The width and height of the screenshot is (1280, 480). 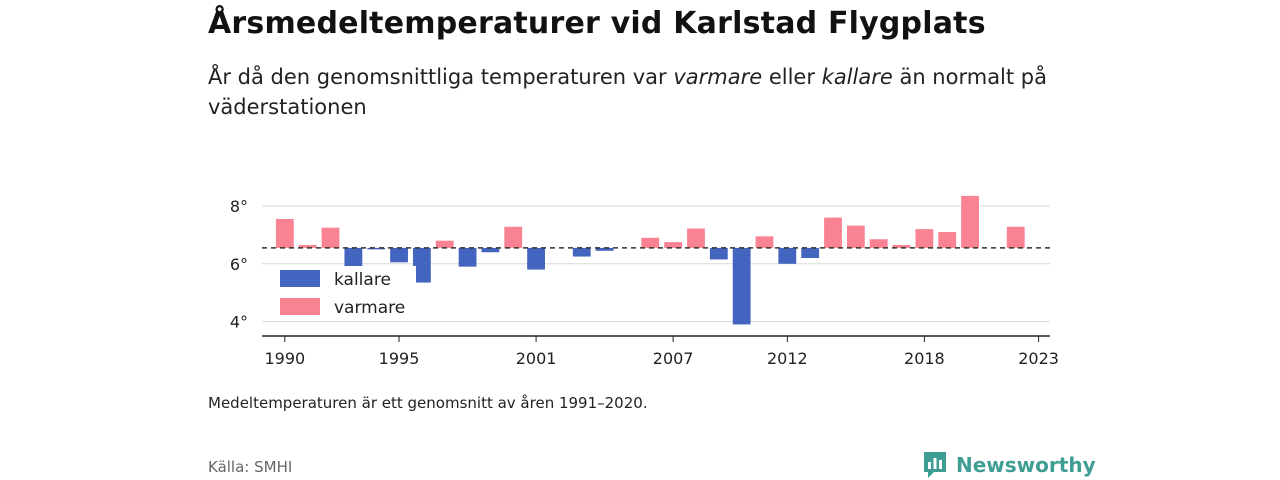 I want to click on subtitle-text-2: eller, so click(x=792, y=77).